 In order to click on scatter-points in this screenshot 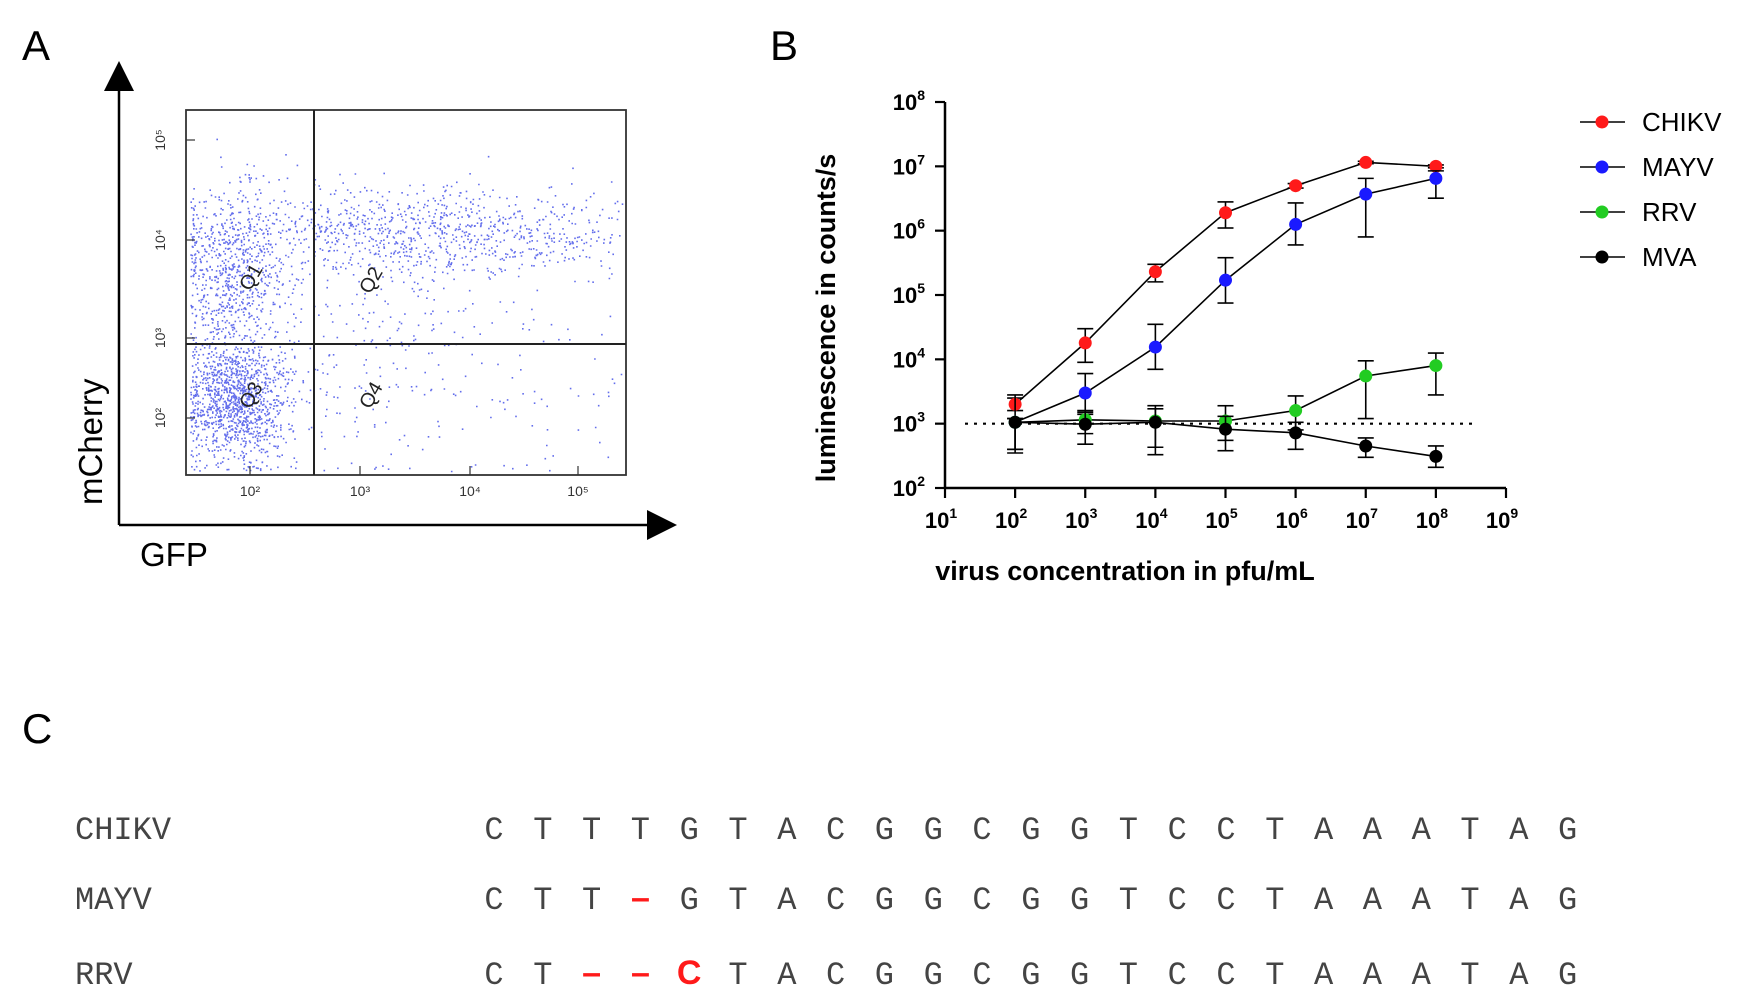, I will do `click(407, 305)`.